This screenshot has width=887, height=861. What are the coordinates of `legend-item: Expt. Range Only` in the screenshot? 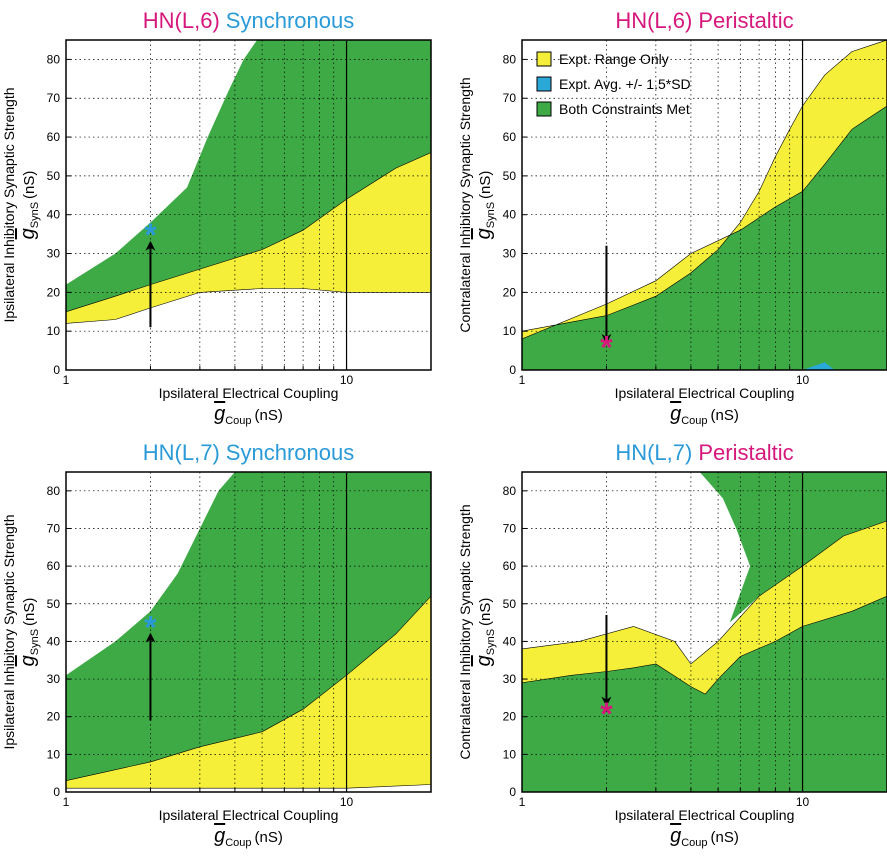 It's located at (602, 59).